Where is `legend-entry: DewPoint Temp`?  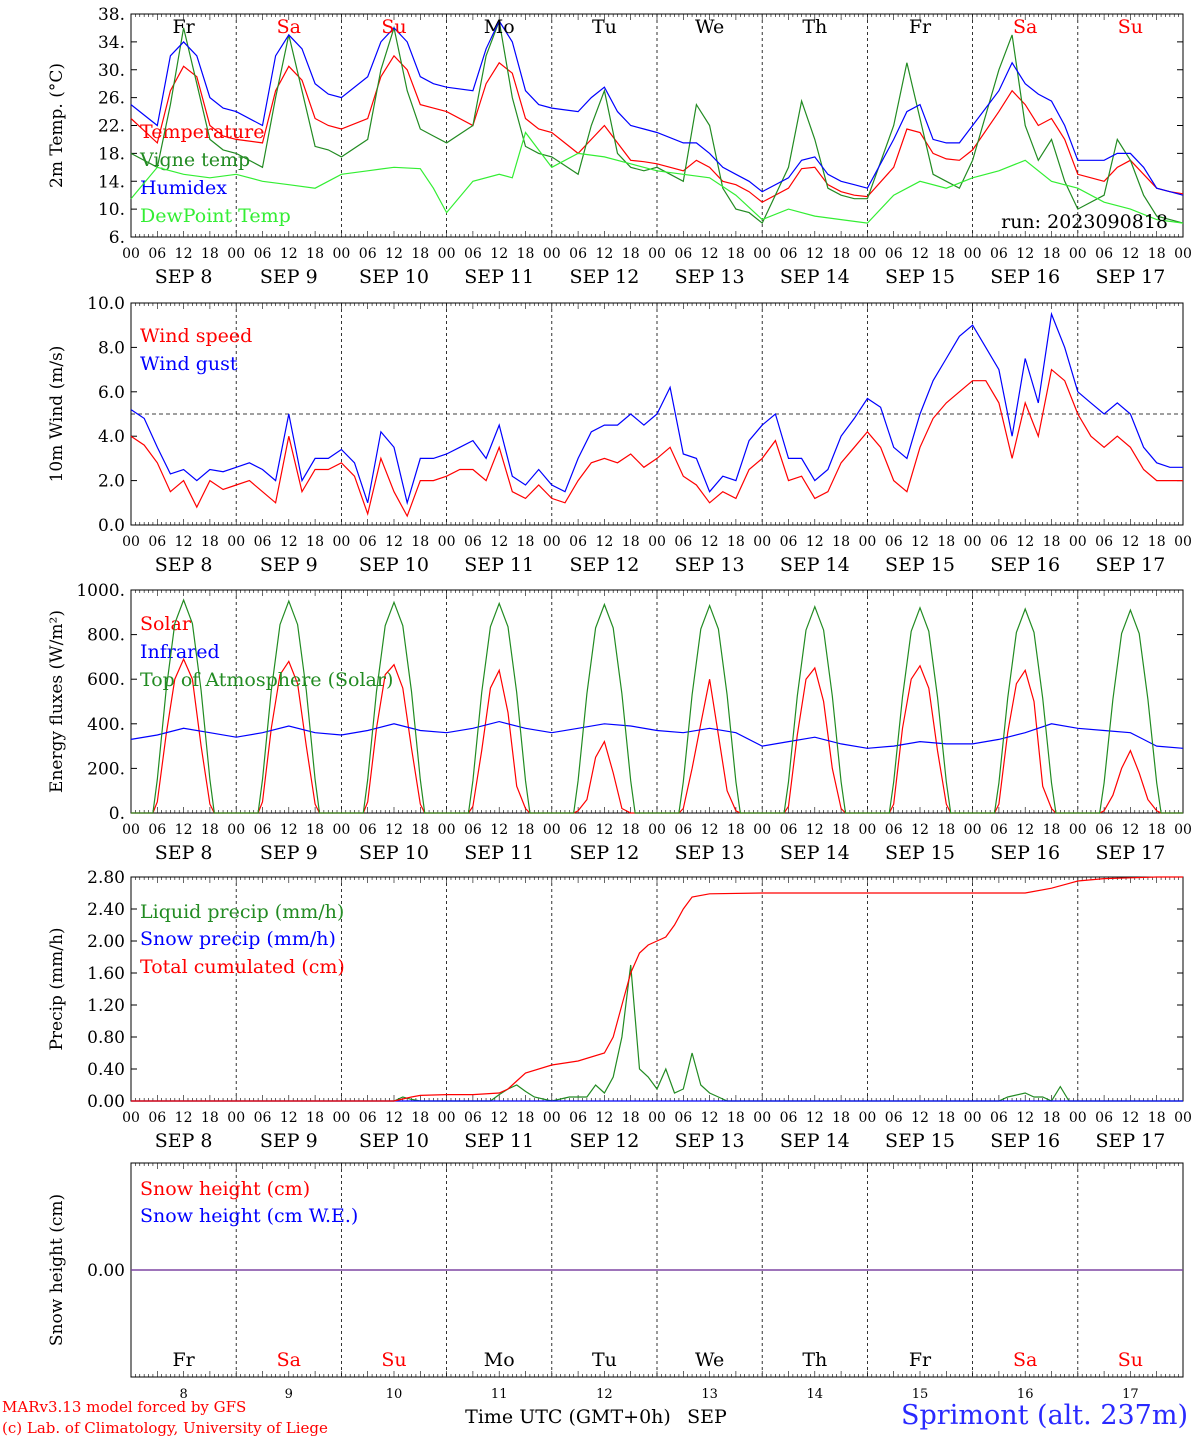
legend-entry: DewPoint Temp is located at coordinates (215, 216).